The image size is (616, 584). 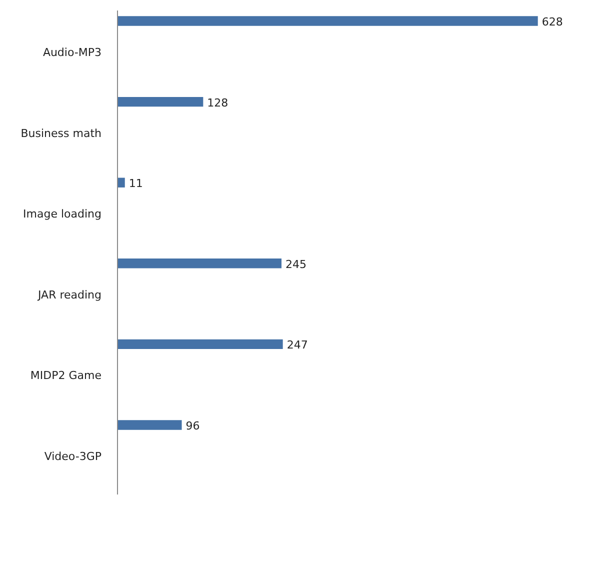 What do you see at coordinates (72, 53) in the screenshot?
I see `y-tick-label: Audio-MP3` at bounding box center [72, 53].